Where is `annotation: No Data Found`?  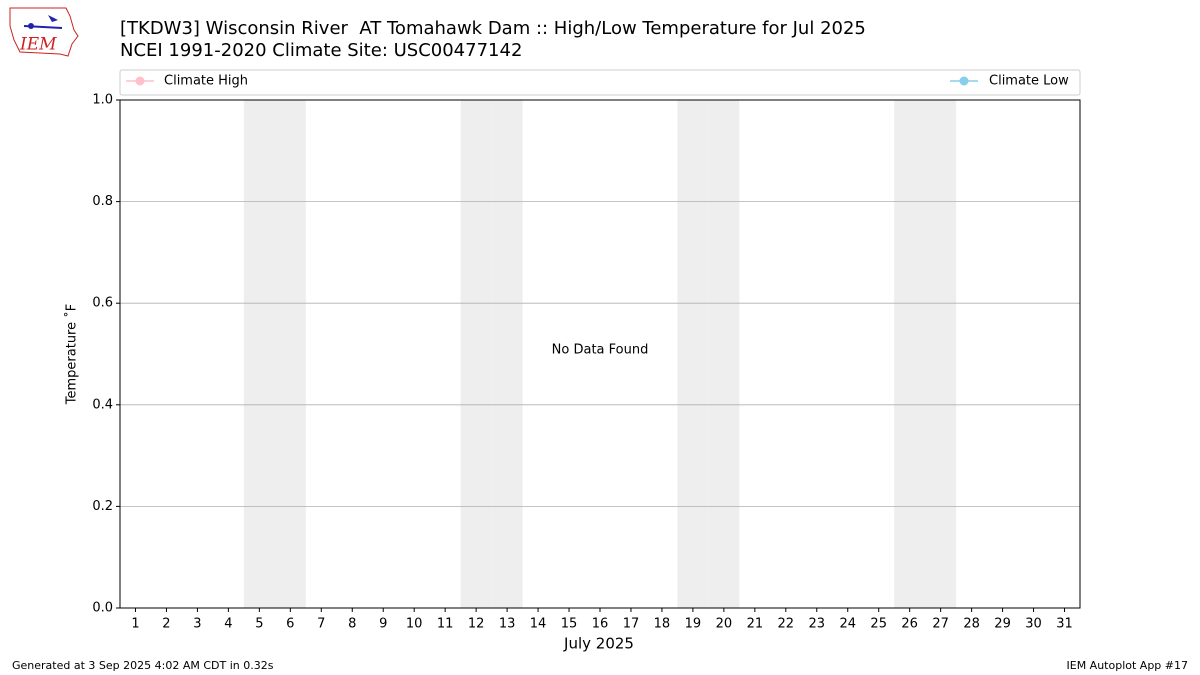 annotation: No Data Found is located at coordinates (600, 350).